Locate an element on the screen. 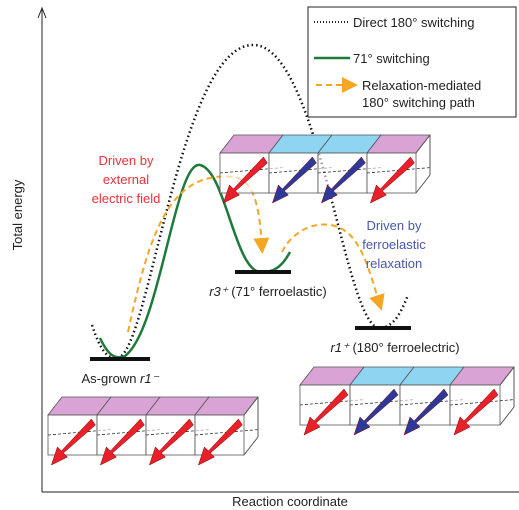  state-label: r3⁺ (71° ferroelastic) is located at coordinates (268, 291).